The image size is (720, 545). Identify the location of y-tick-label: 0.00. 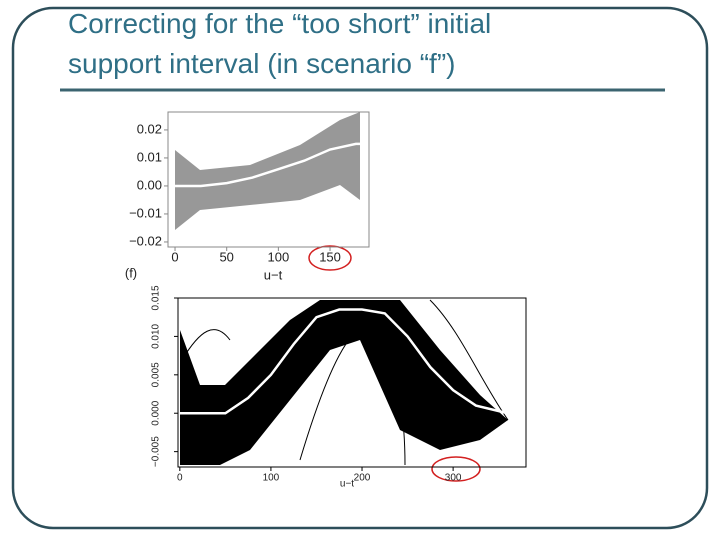
(149, 184).